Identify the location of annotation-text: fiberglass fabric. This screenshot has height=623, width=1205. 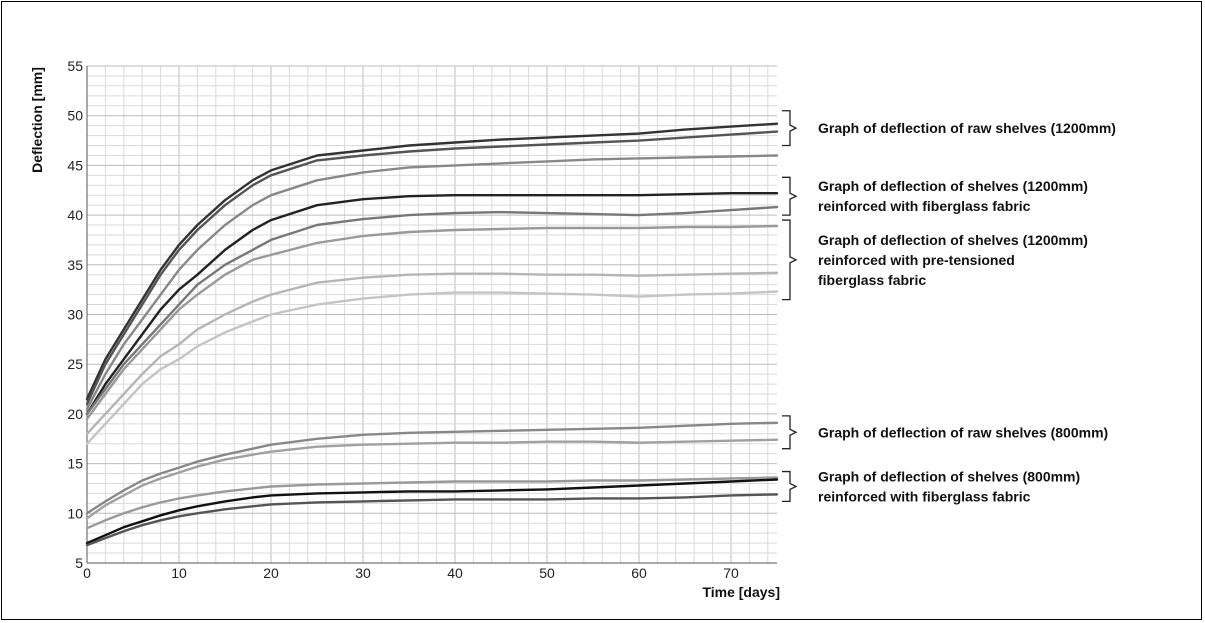
(872, 280).